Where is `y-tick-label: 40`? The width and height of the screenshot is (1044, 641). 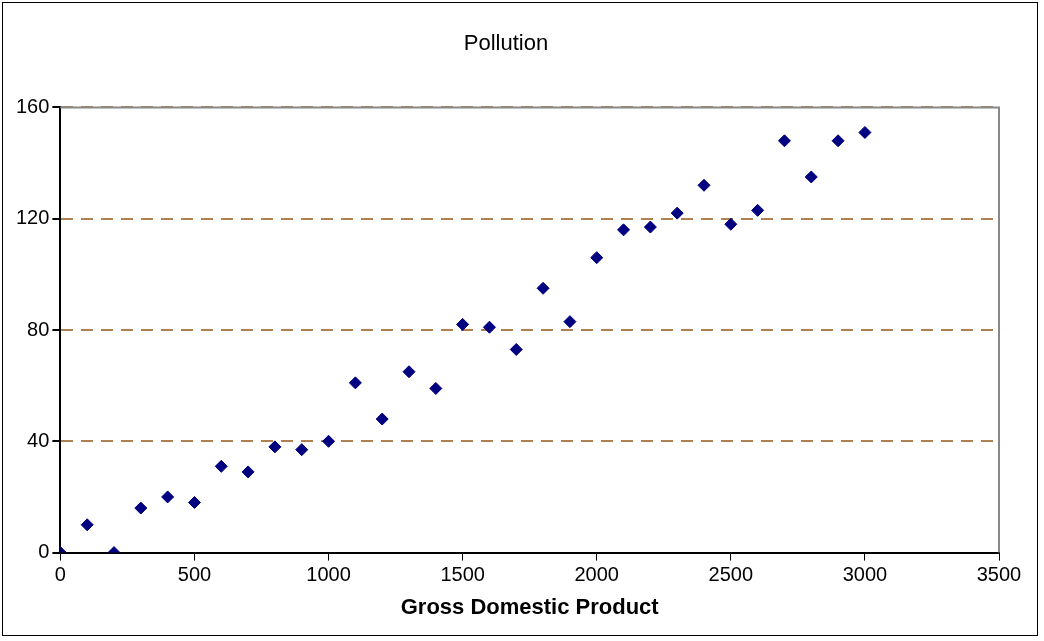 y-tick-label: 40 is located at coordinates (38, 439).